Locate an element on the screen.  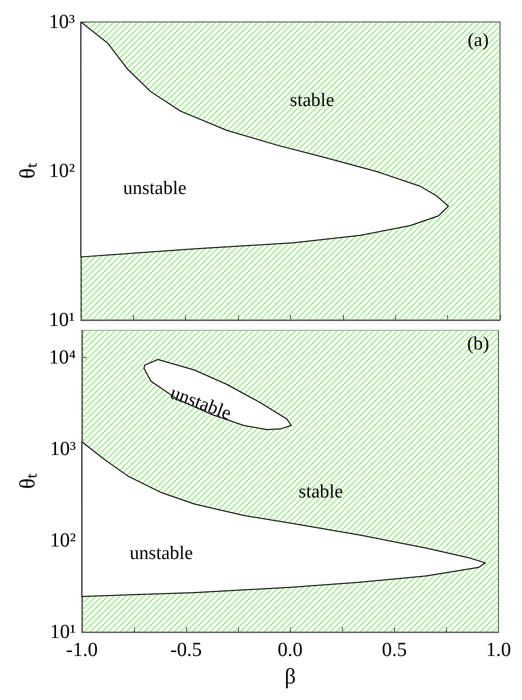
x-tick-label: -0.5 is located at coordinates (186, 650).